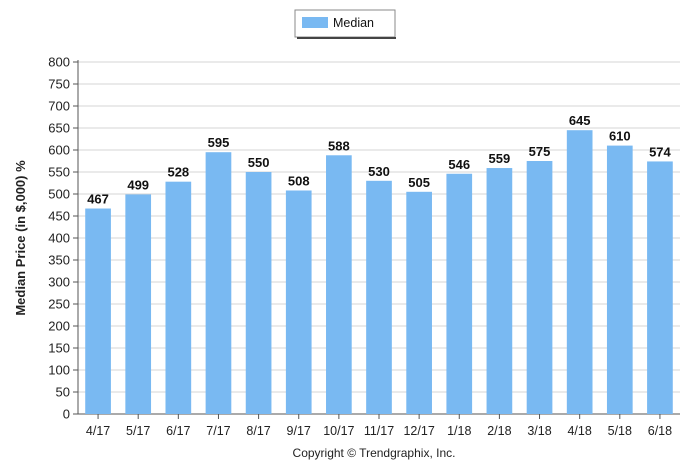 The width and height of the screenshot is (699, 468). What do you see at coordinates (20, 238) in the screenshot?
I see `y-axis-title: Median Price (in $,000) %` at bounding box center [20, 238].